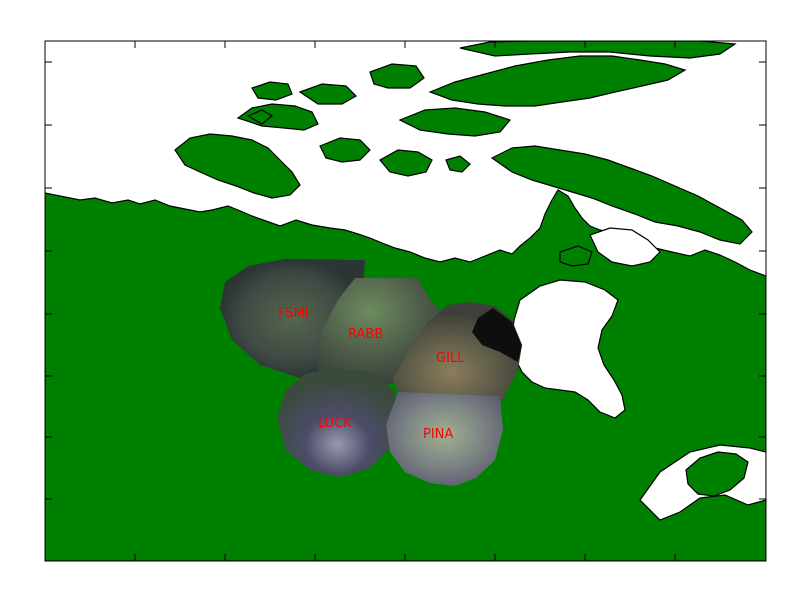 The image size is (800, 600). I want to click on ellesmere-north, so click(598, 50).